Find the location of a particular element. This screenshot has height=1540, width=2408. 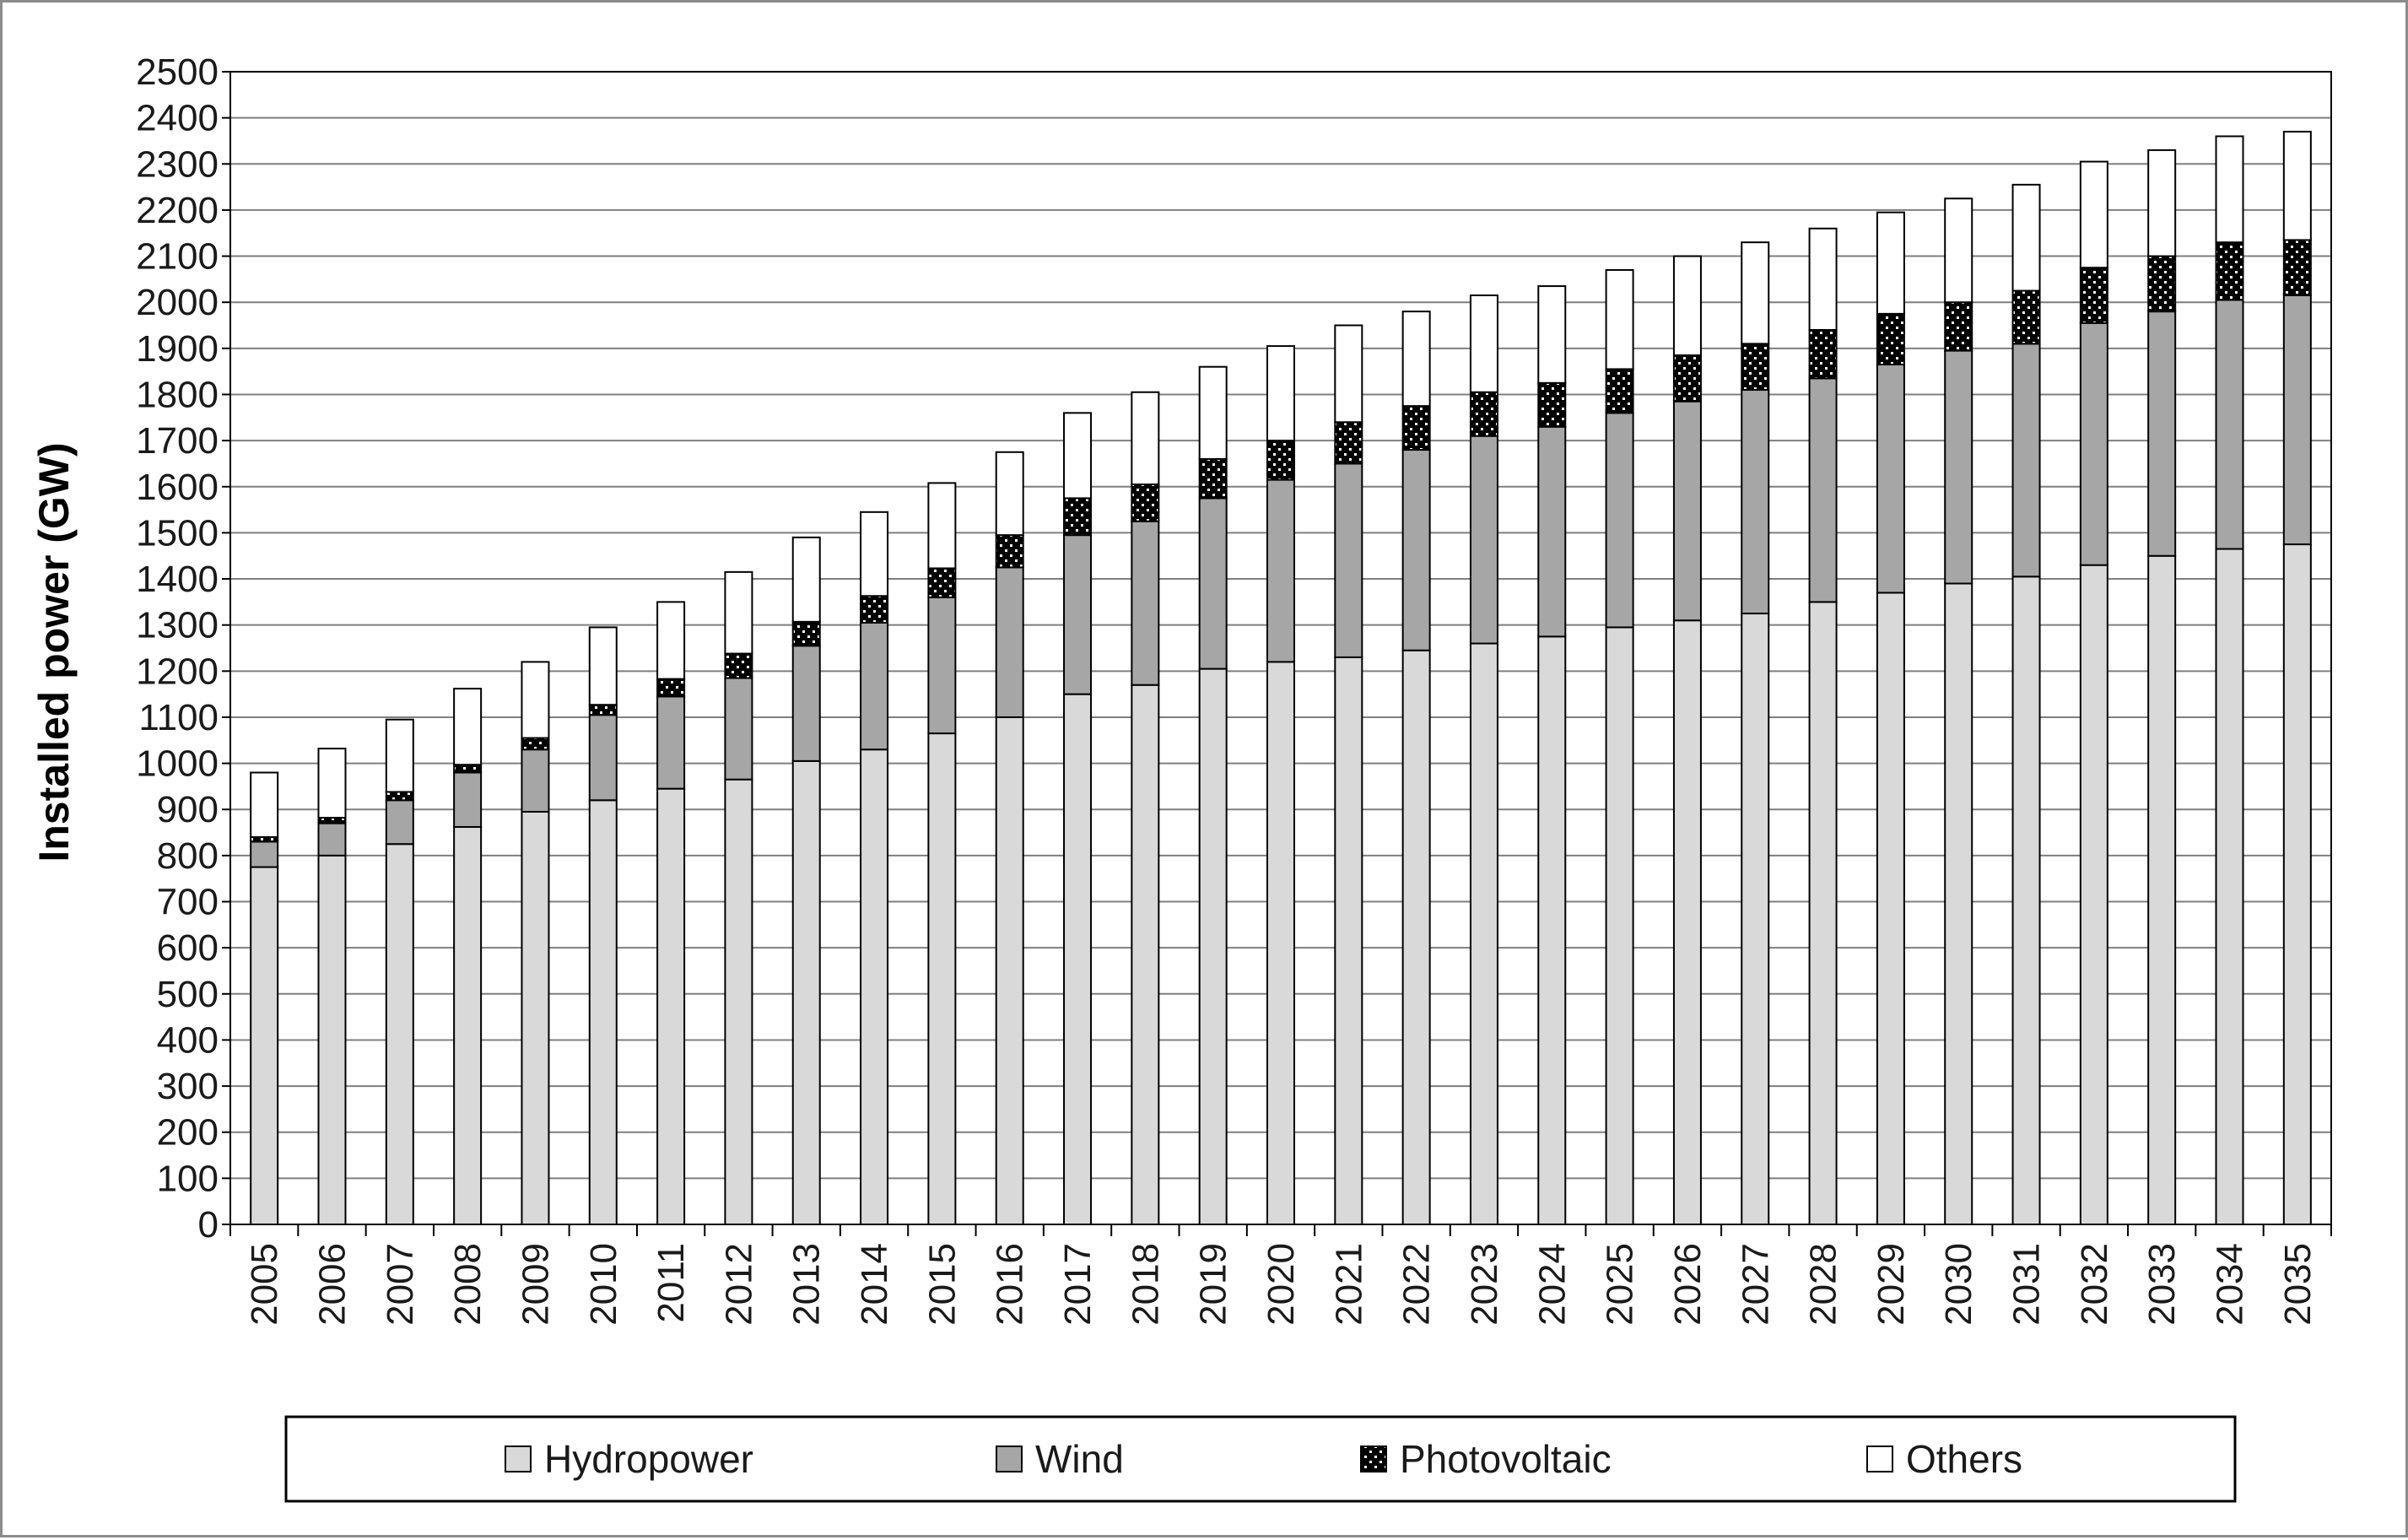

x-tick-label: 2022 is located at coordinates (1417, 1284).